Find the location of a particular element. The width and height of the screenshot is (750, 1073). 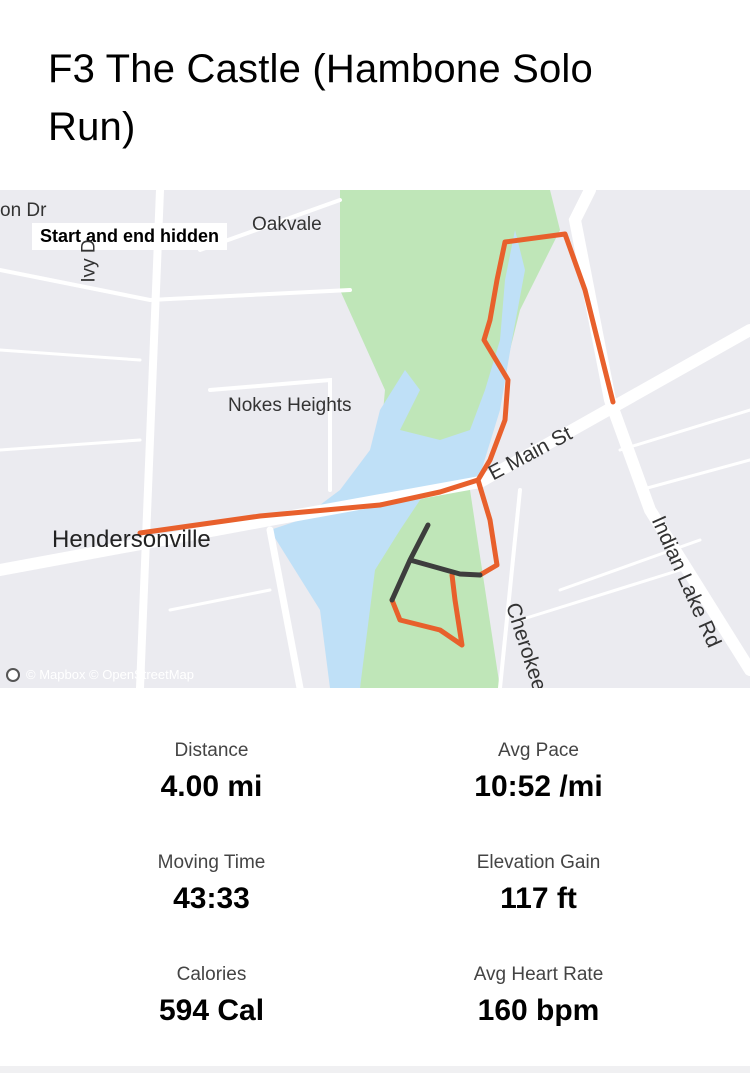

stat-moving-time: Moving Time 43:33 is located at coordinates (187, 888).